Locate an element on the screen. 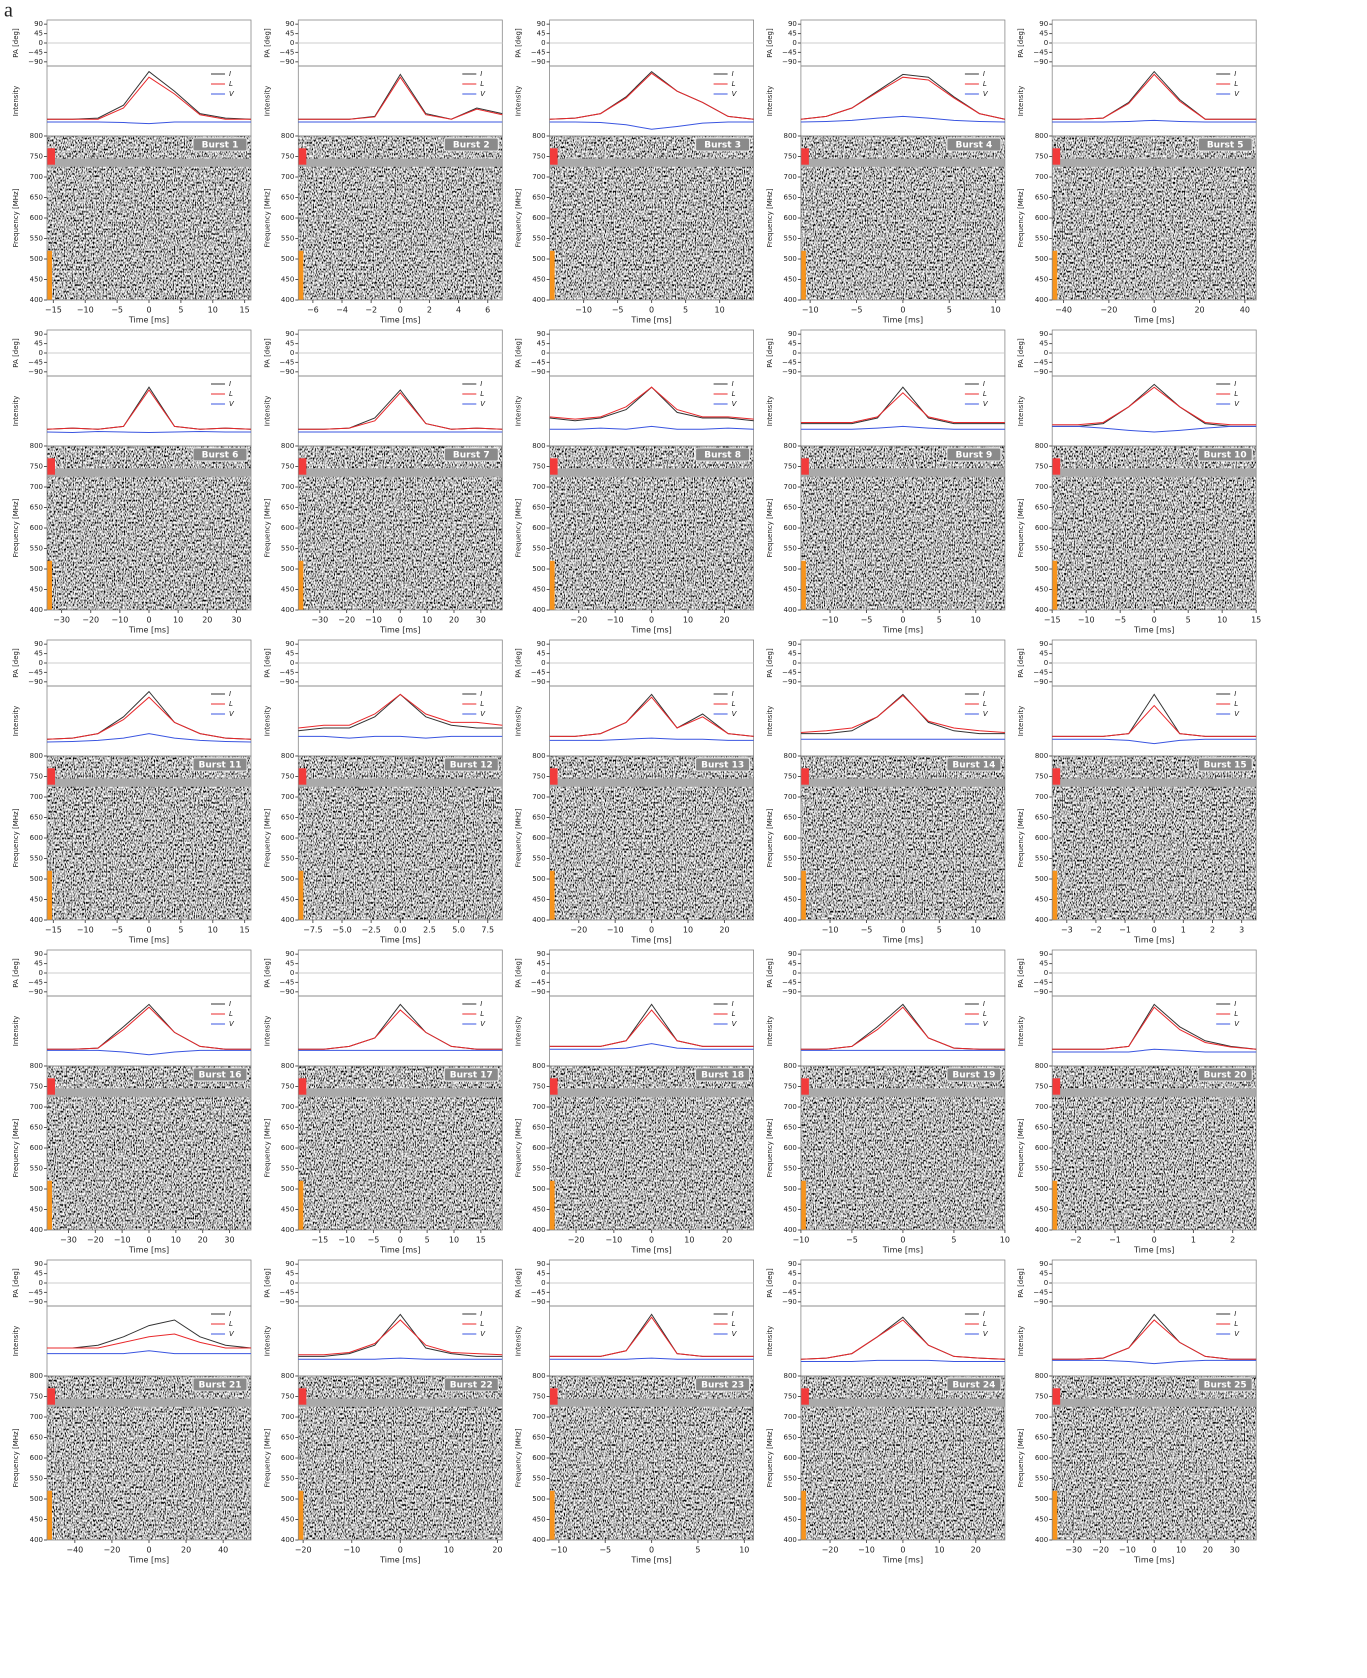  title-box is located at coordinates (220, 1384).